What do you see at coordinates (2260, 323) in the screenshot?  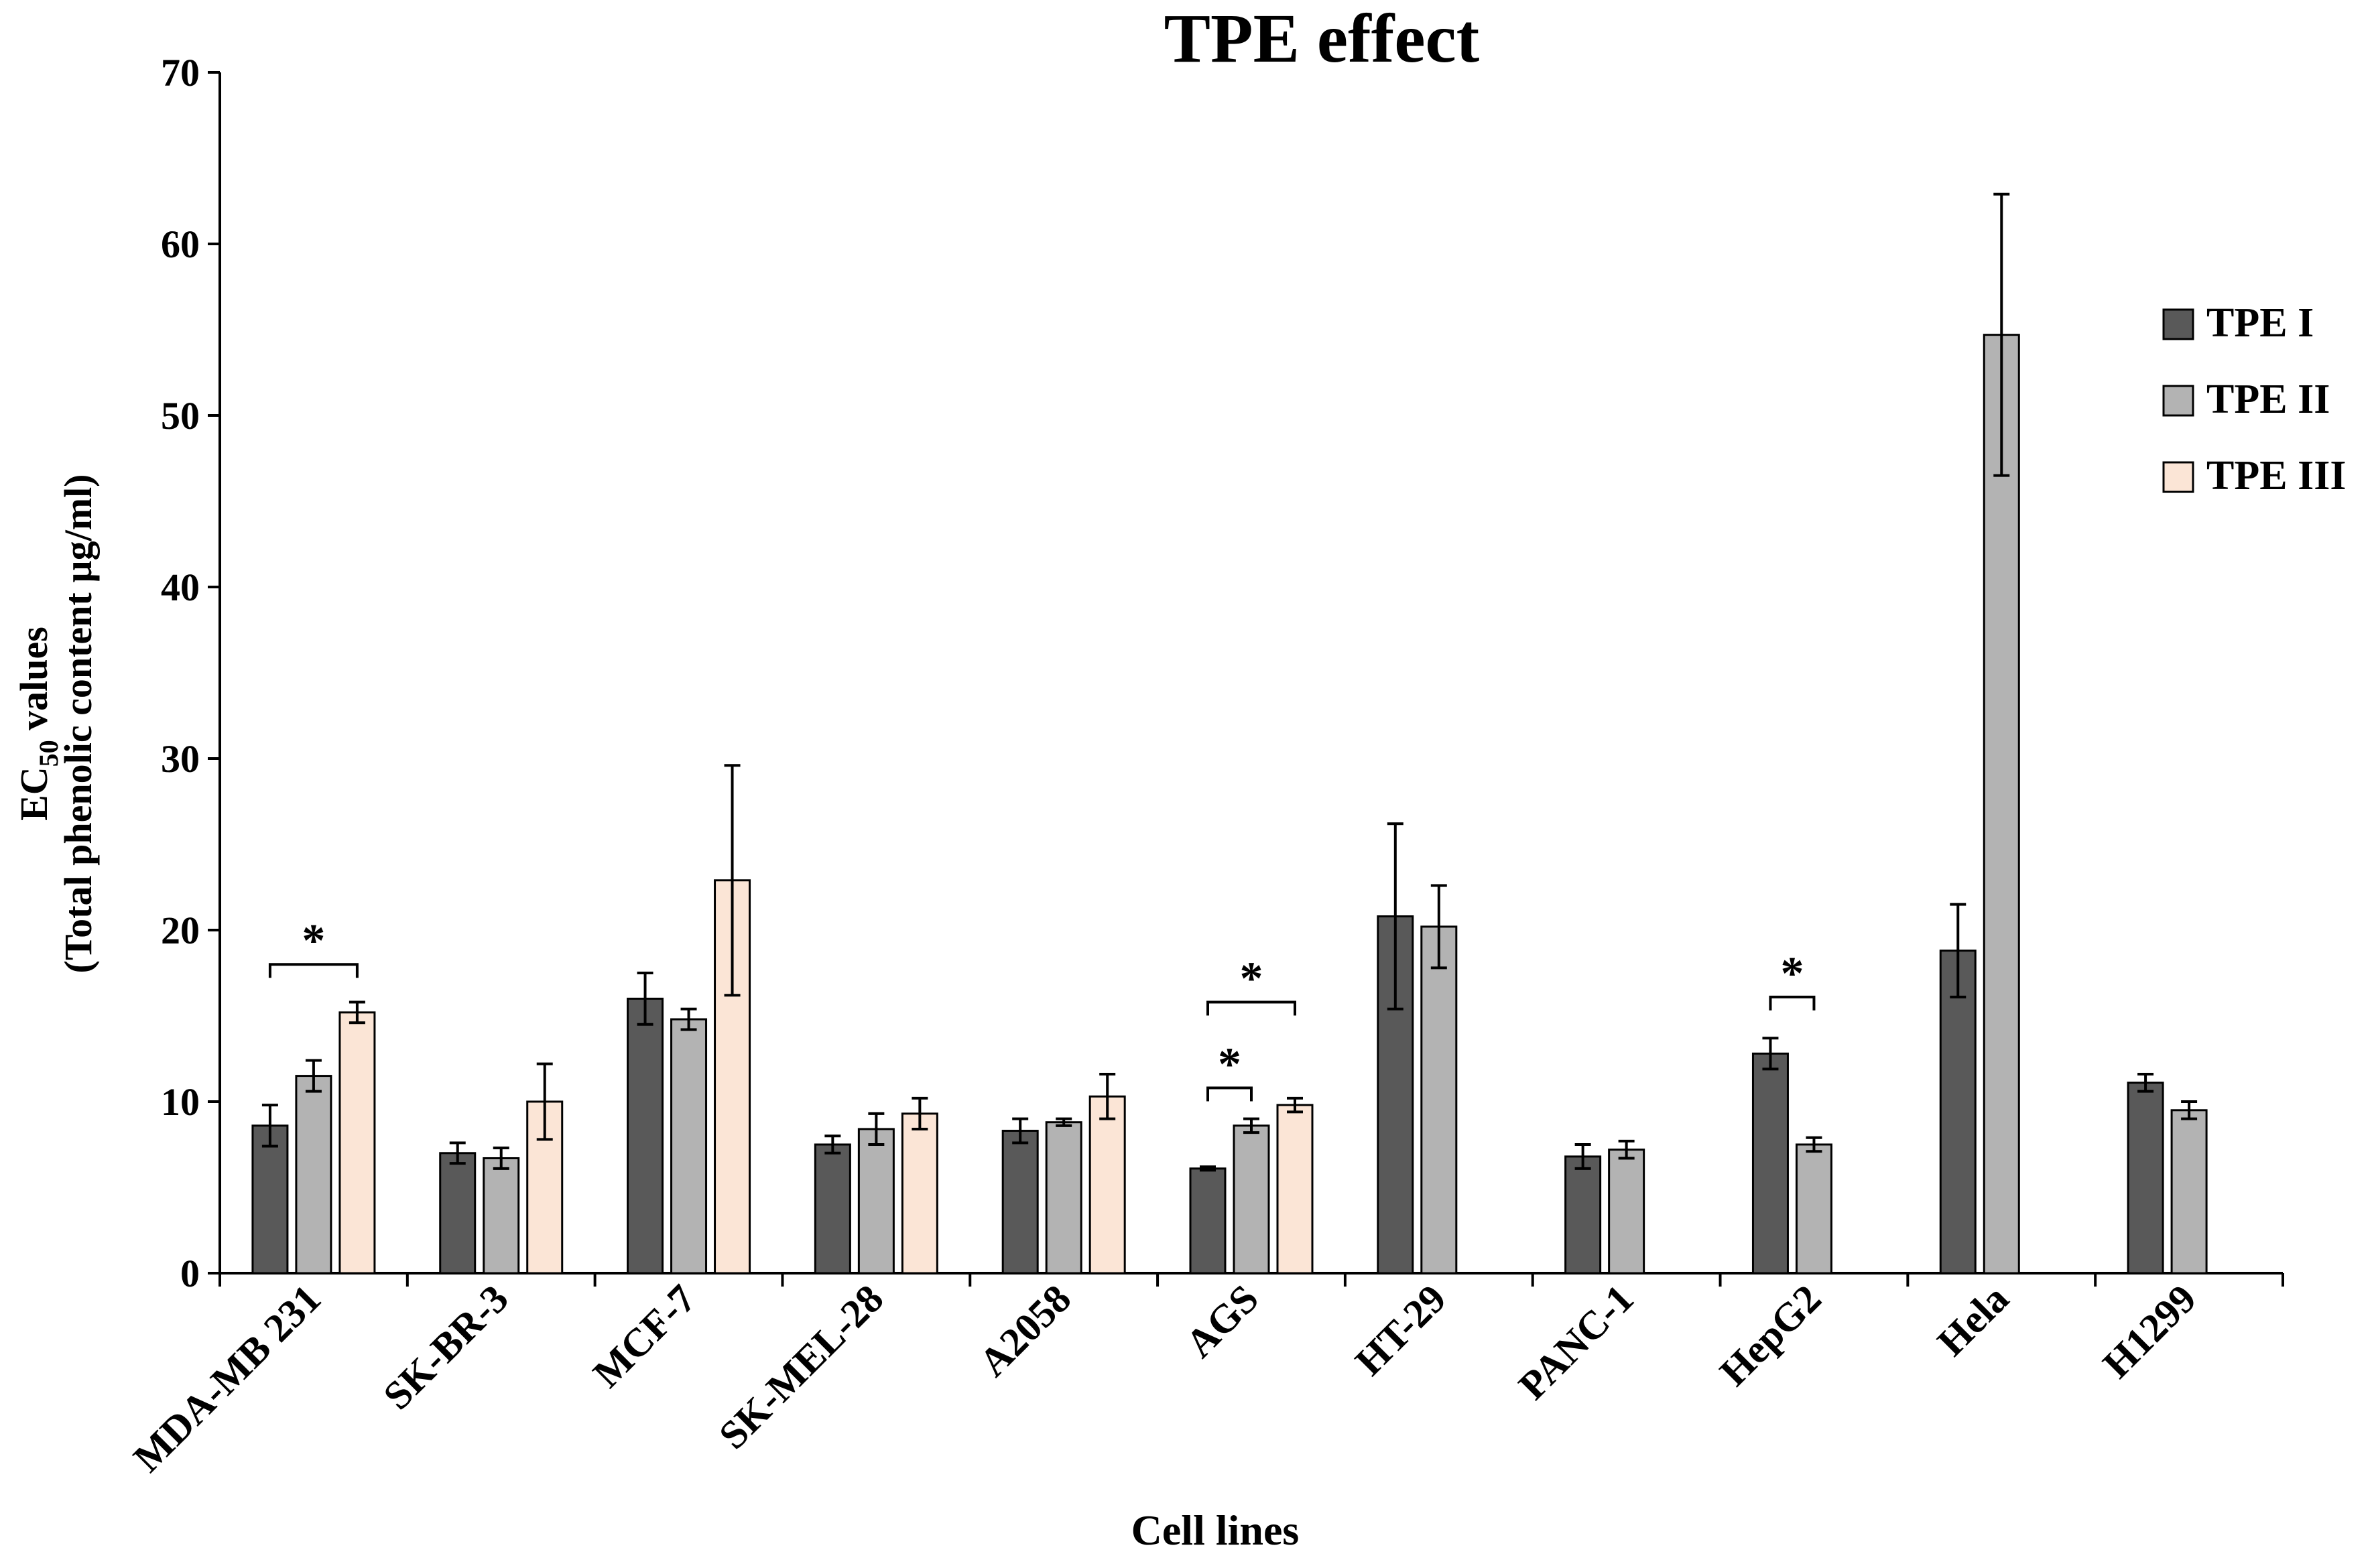 I see `legend-label: TPE I` at bounding box center [2260, 323].